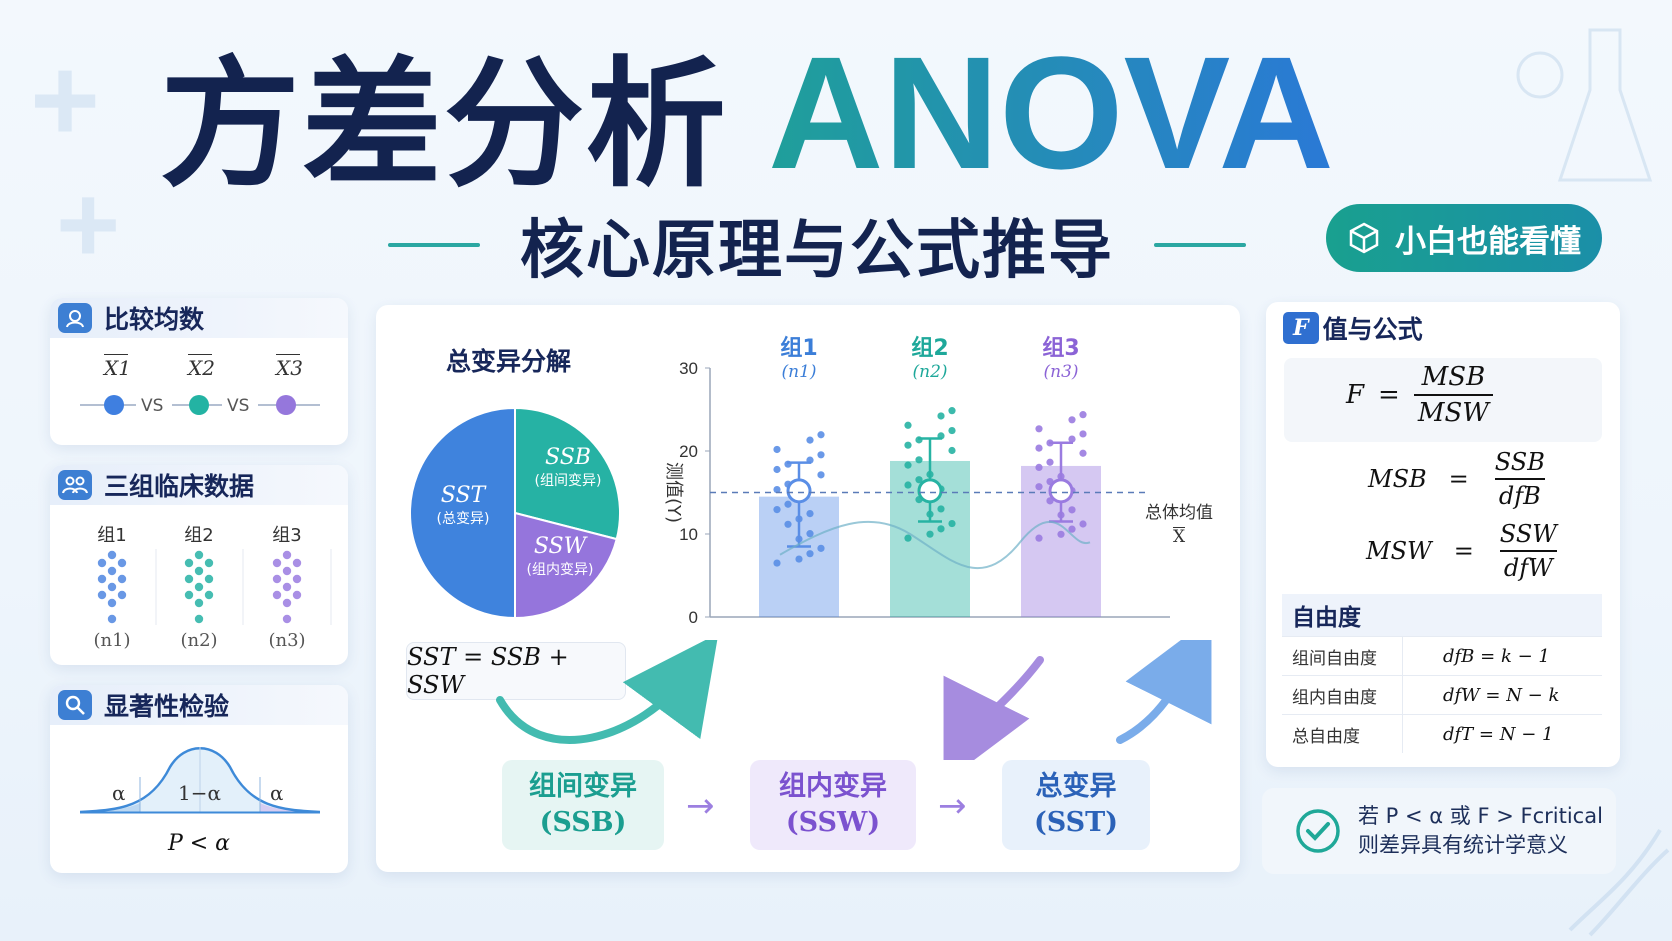 The height and width of the screenshot is (941, 1672). Describe the element at coordinates (154, 319) in the screenshot. I see `compare-means-title: 比较均数` at that location.